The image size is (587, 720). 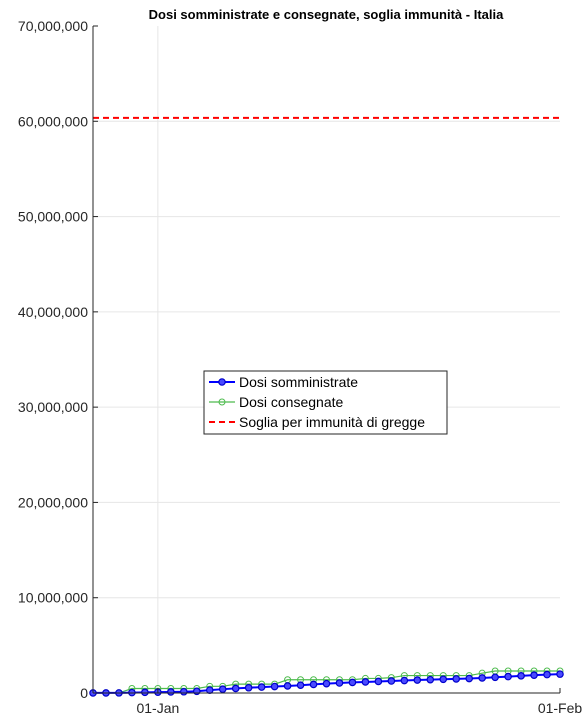 What do you see at coordinates (291, 402) in the screenshot?
I see `legend-label: Dosi consegnate` at bounding box center [291, 402].